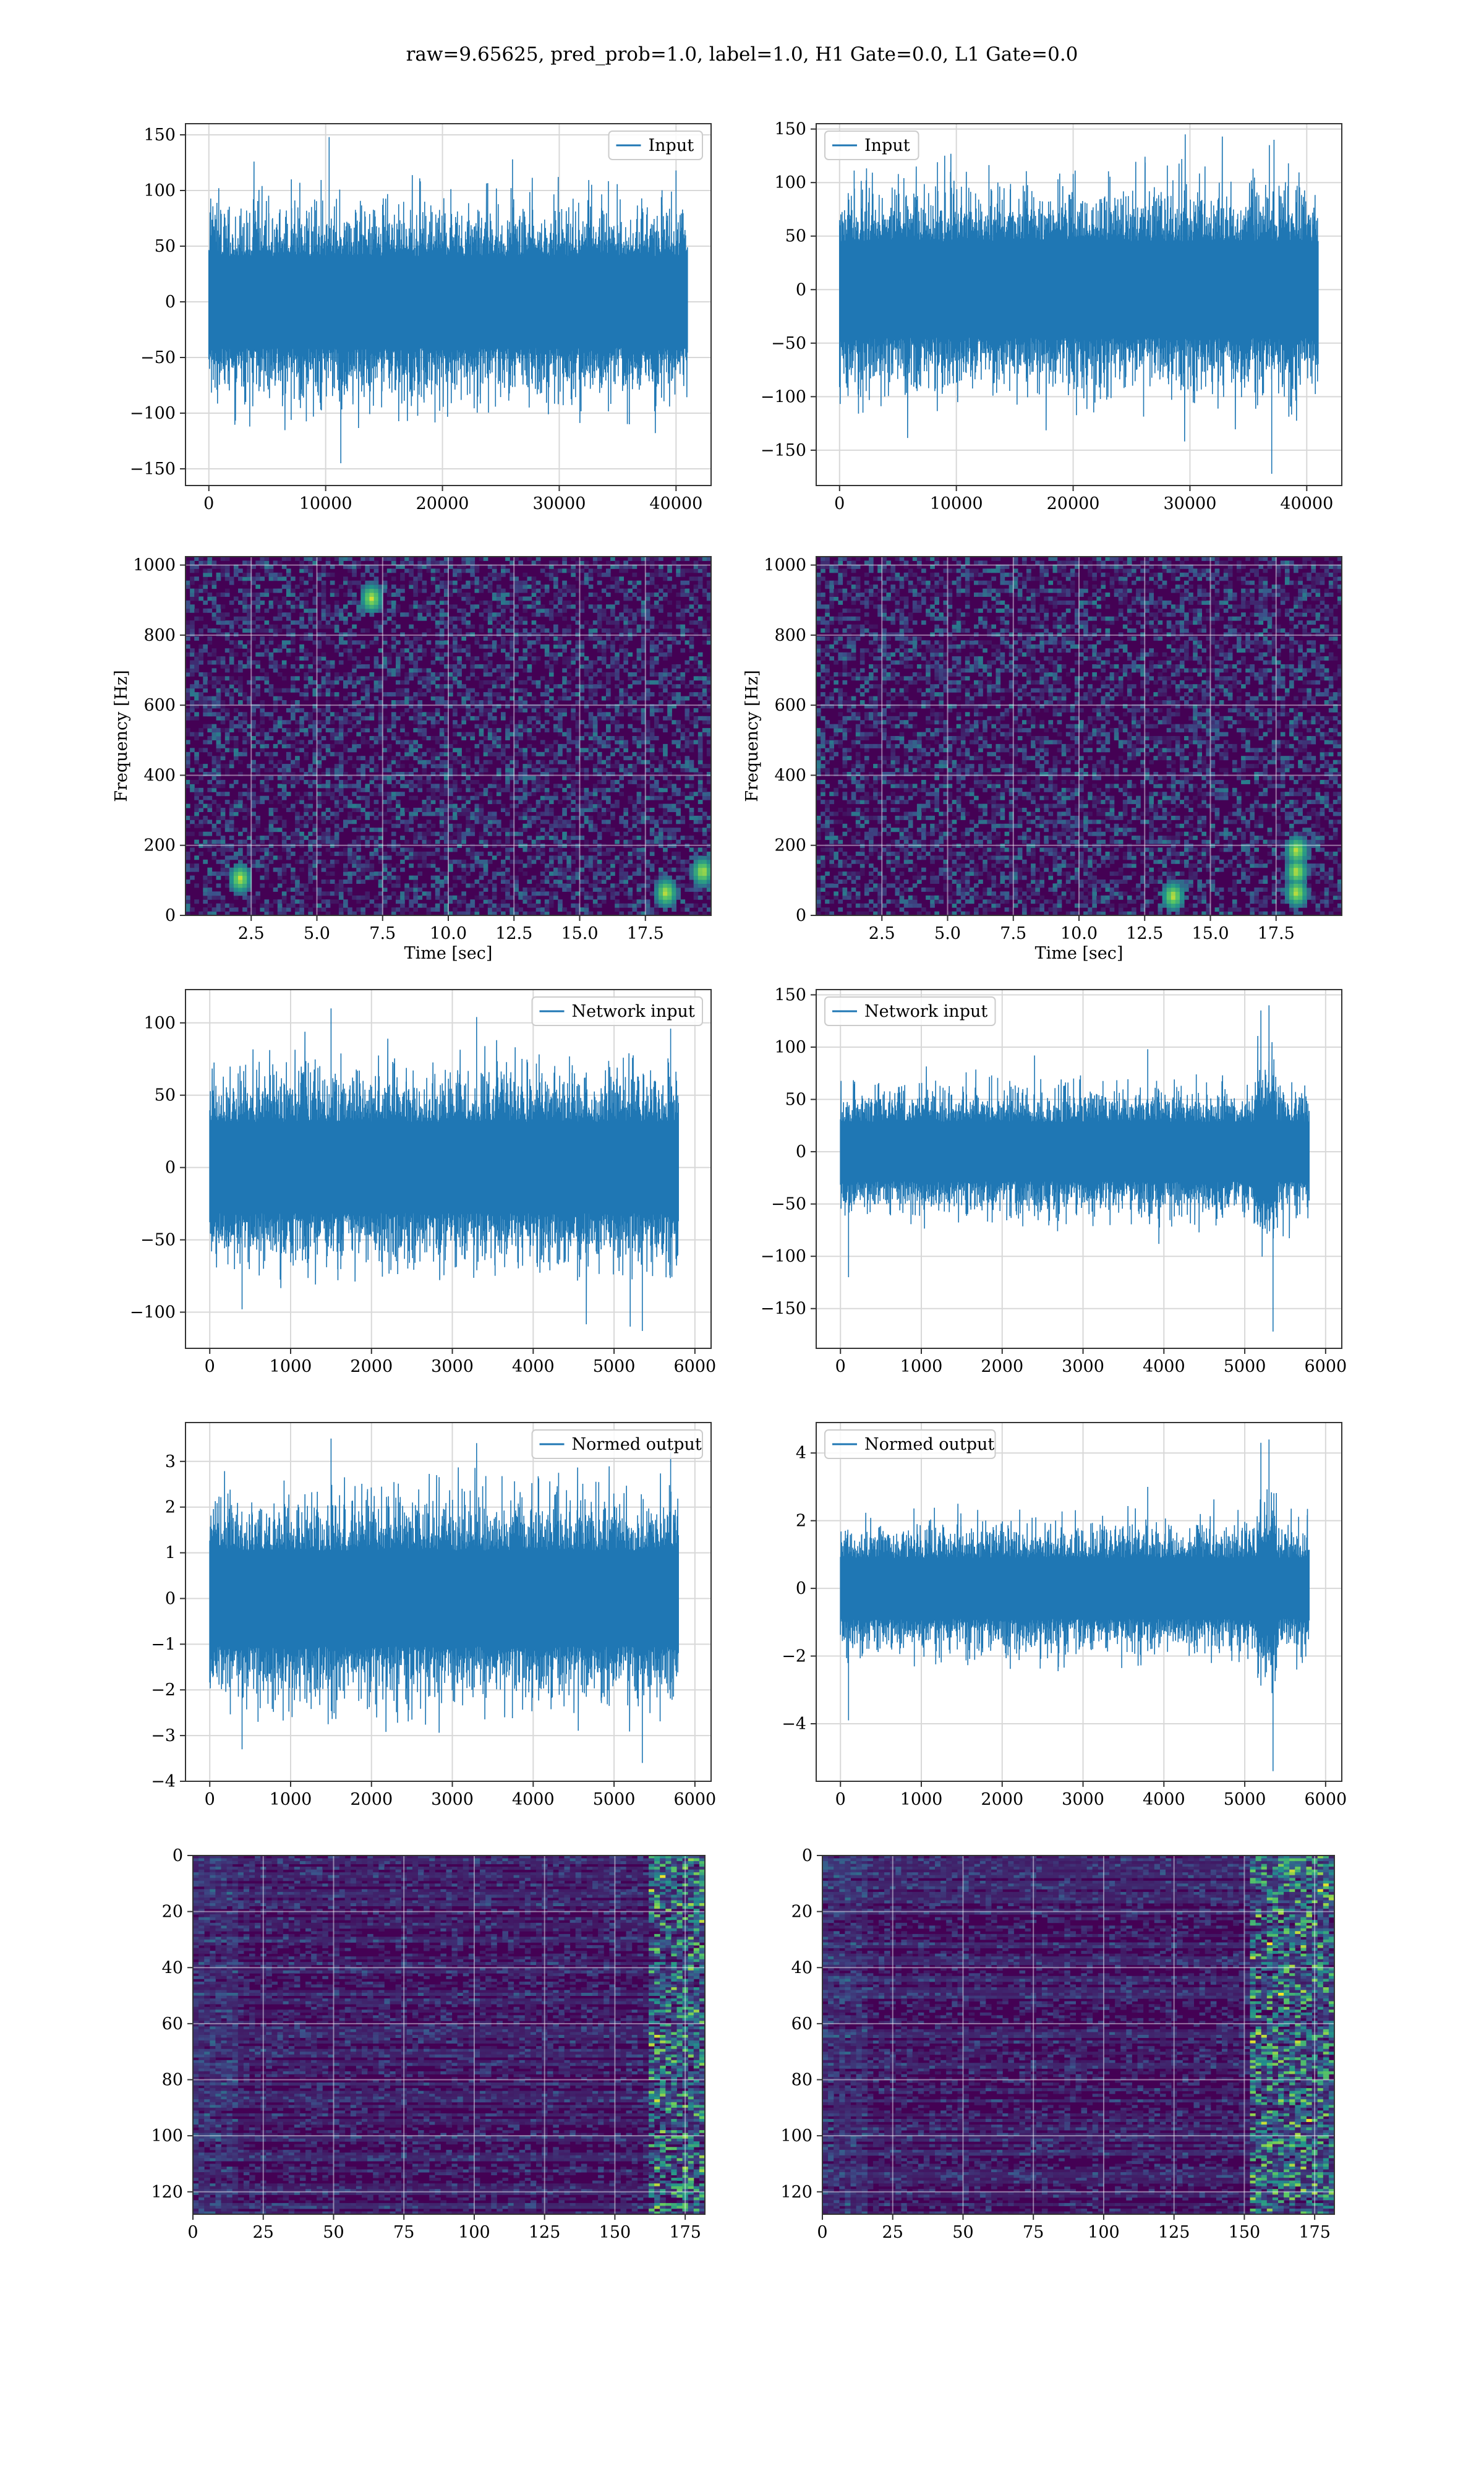  I want to click on y-tick-label: 1, so click(170, 1553).